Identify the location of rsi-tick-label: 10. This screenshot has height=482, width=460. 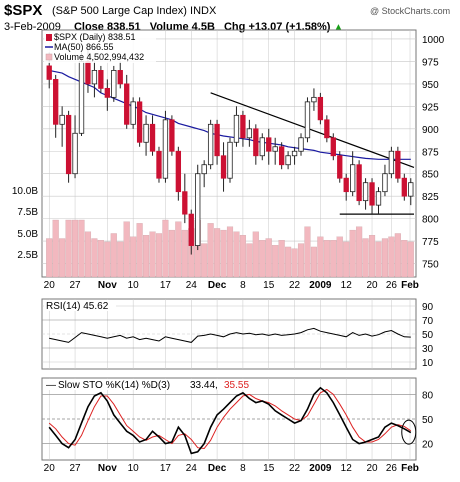
(428, 363).